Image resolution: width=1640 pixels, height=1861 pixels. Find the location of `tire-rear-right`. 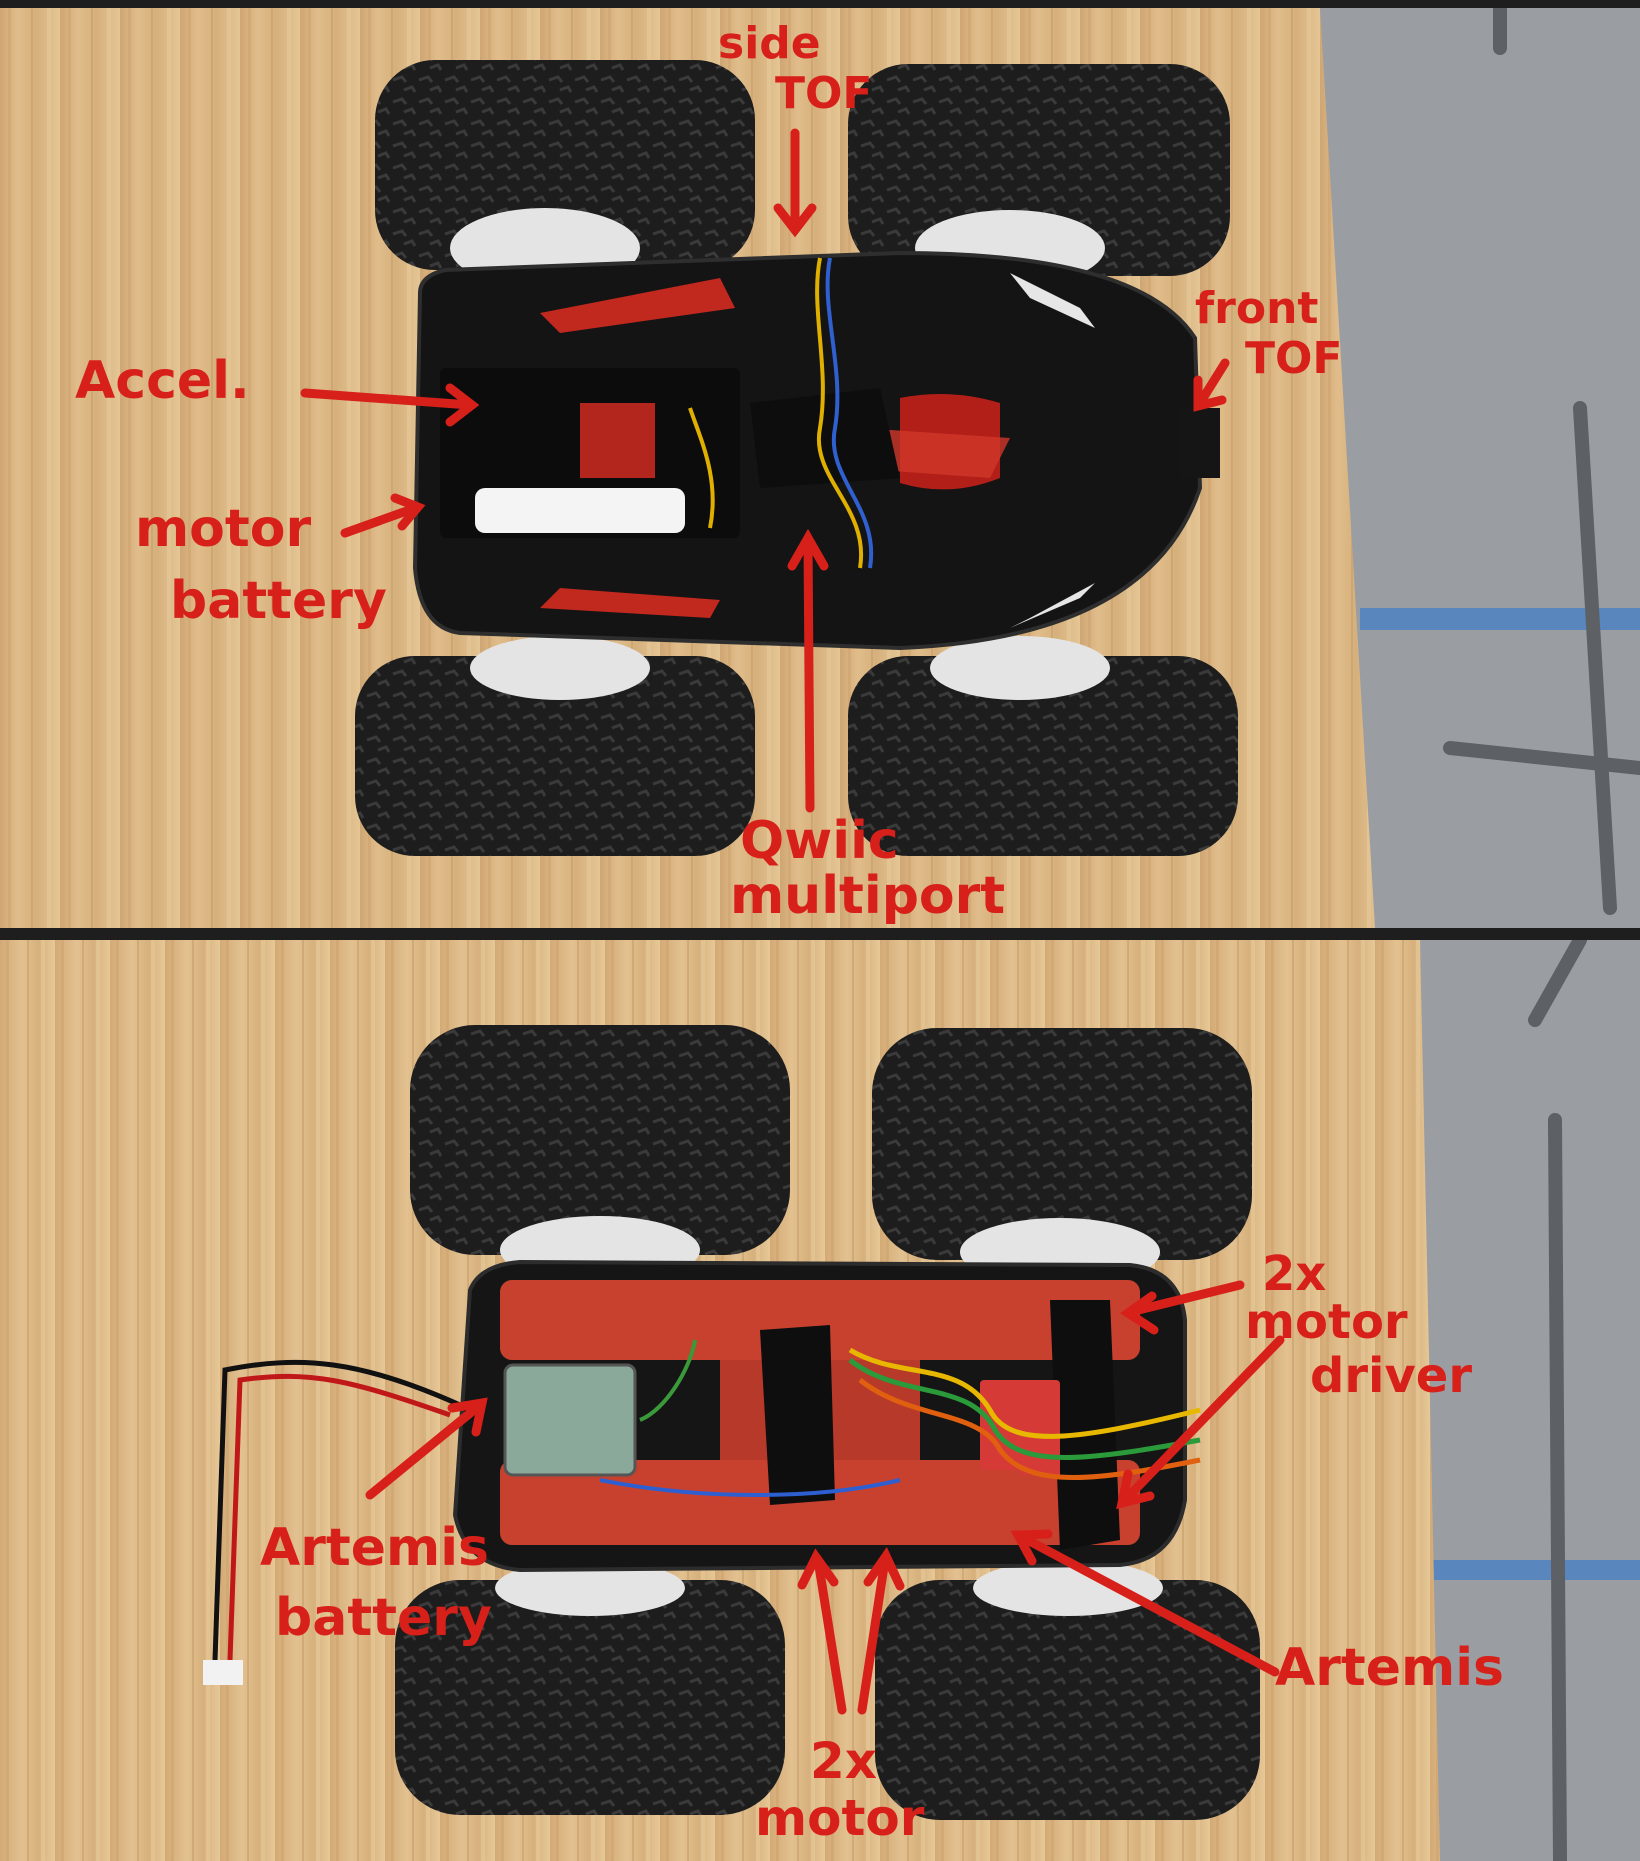

tire-rear-right is located at coordinates (1043, 756).